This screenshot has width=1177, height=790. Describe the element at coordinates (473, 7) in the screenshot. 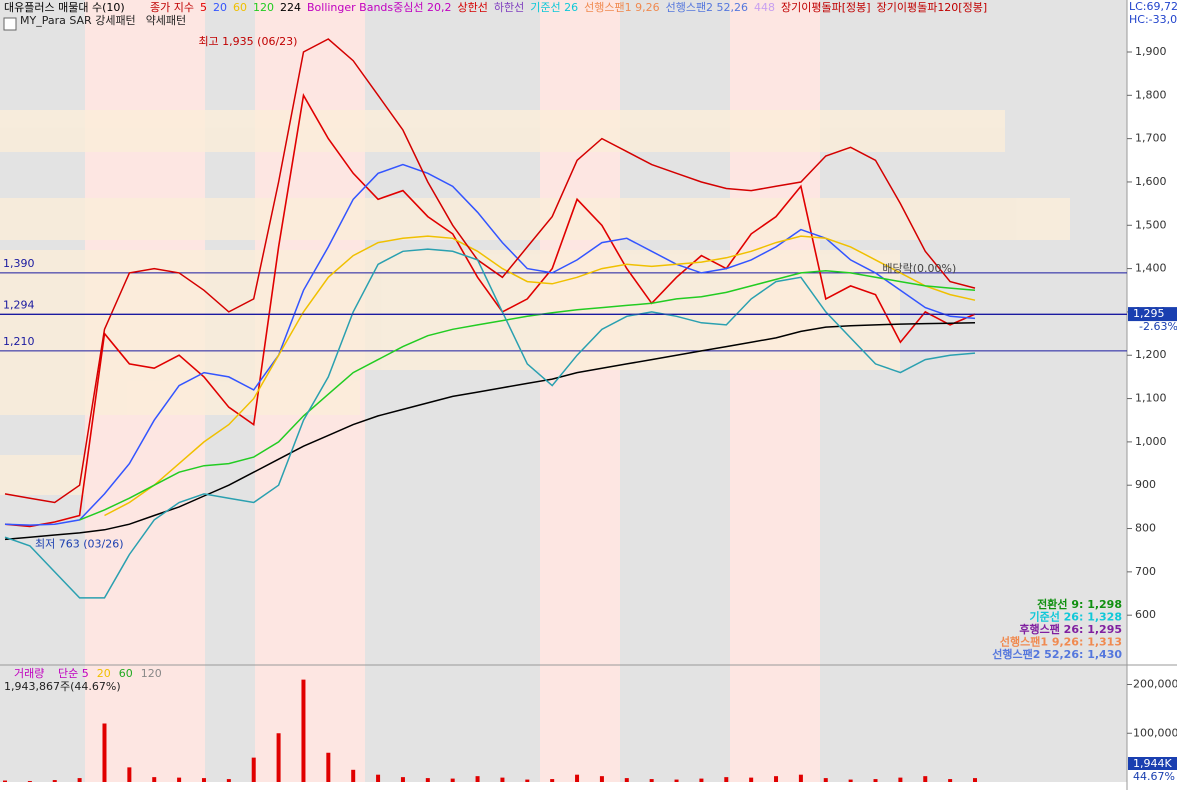

I see `legend-entry: 상한선` at that location.